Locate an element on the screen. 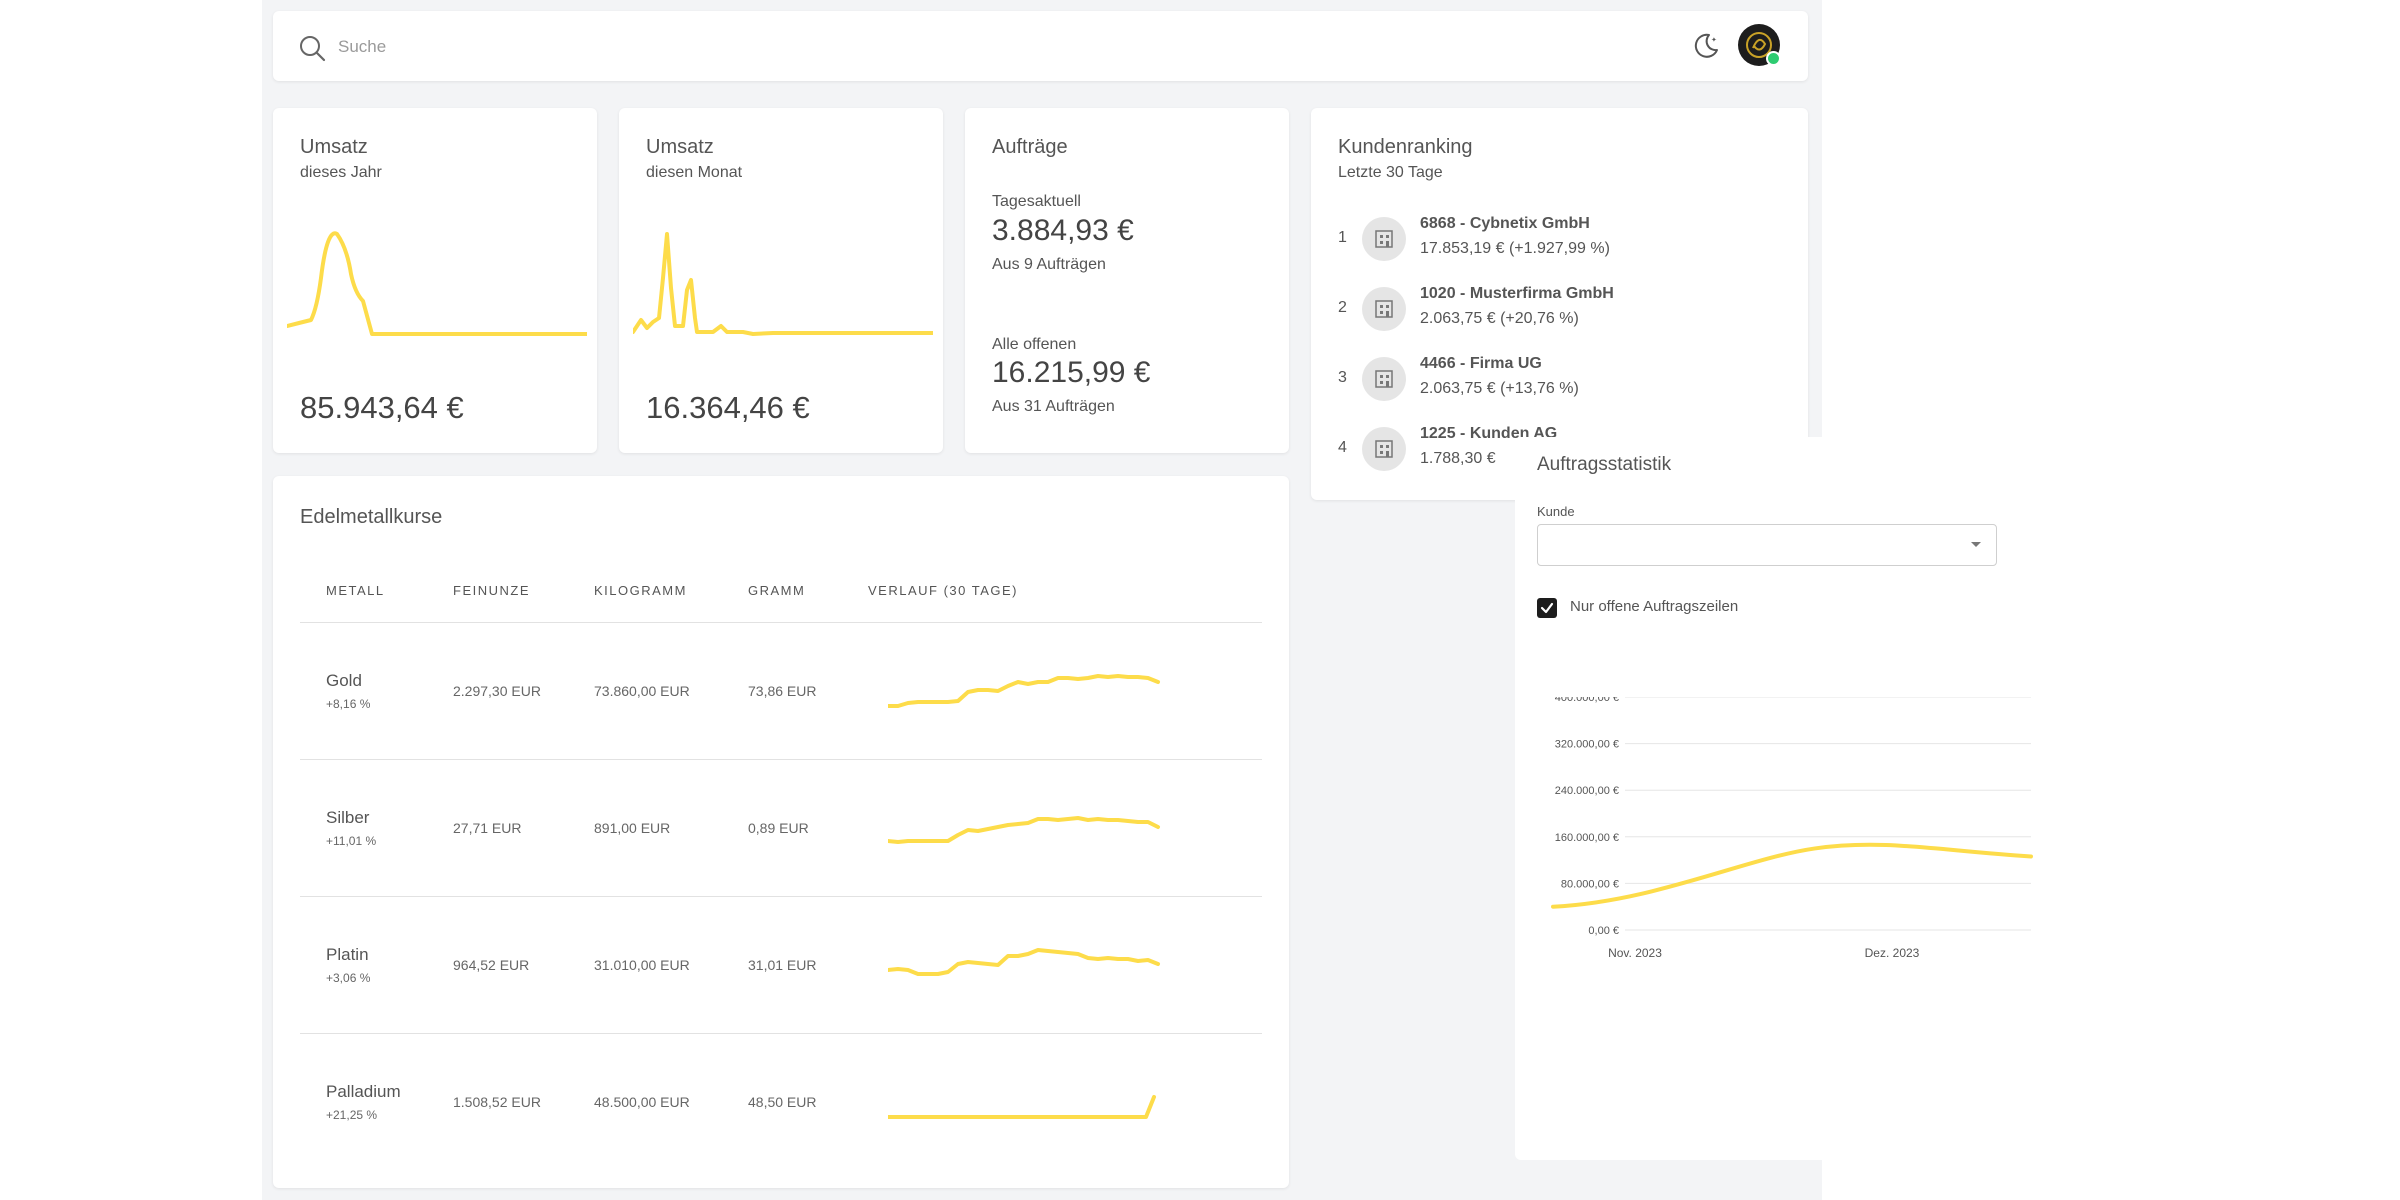  ounce-price: 27,71 EUR is located at coordinates (523, 828).